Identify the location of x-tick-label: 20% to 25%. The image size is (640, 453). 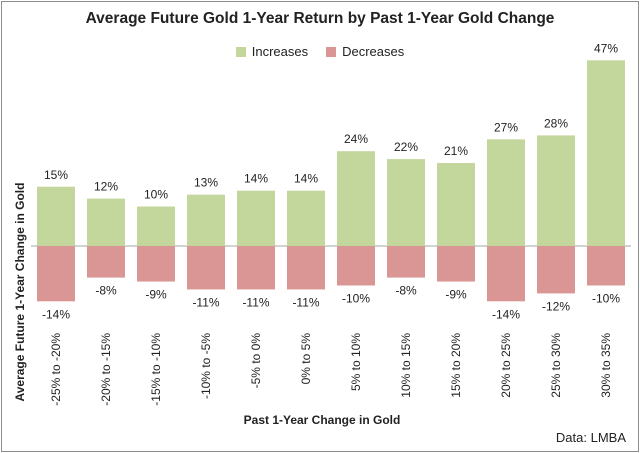
(506, 365).